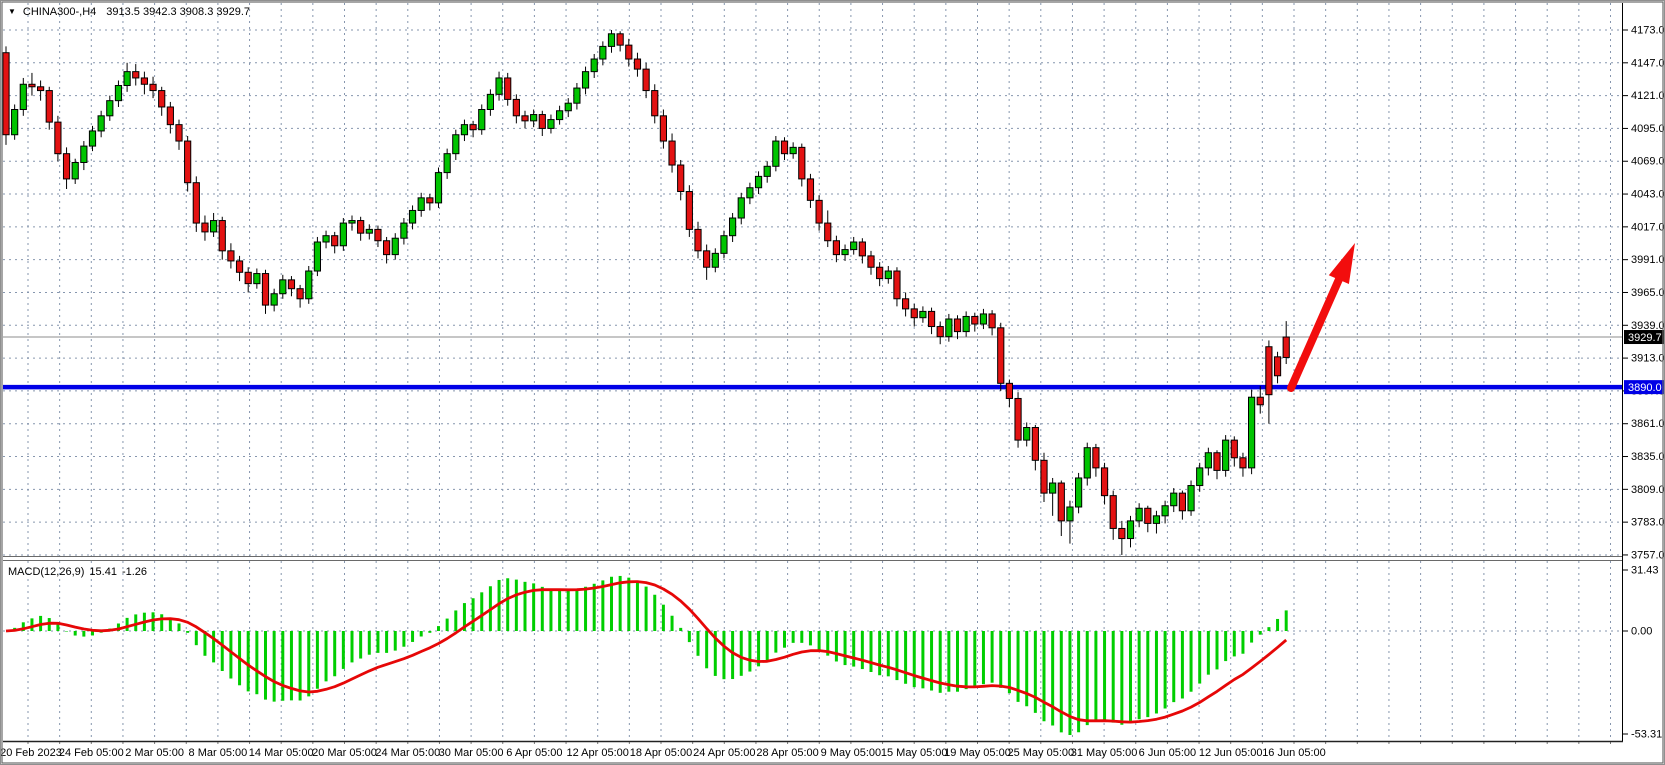 The image size is (1665, 765). I want to click on macd-axis-label: -53.31, so click(1646, 735).